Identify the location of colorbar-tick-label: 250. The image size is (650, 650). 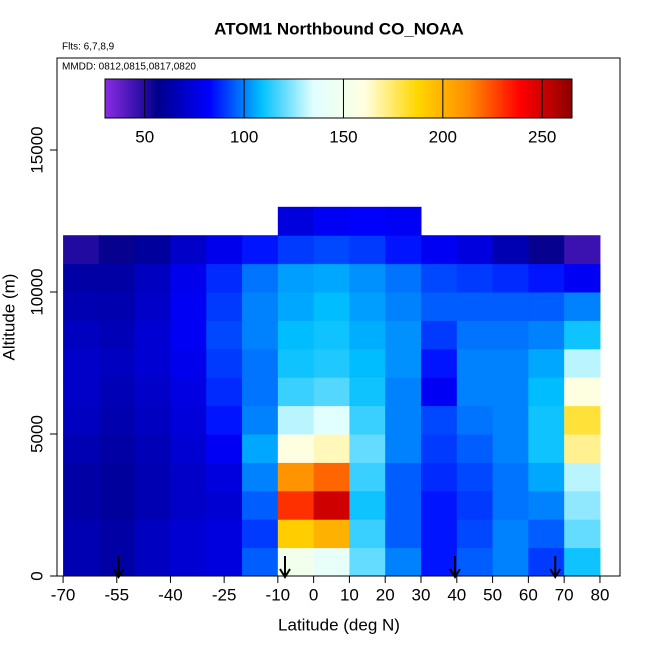
(542, 136).